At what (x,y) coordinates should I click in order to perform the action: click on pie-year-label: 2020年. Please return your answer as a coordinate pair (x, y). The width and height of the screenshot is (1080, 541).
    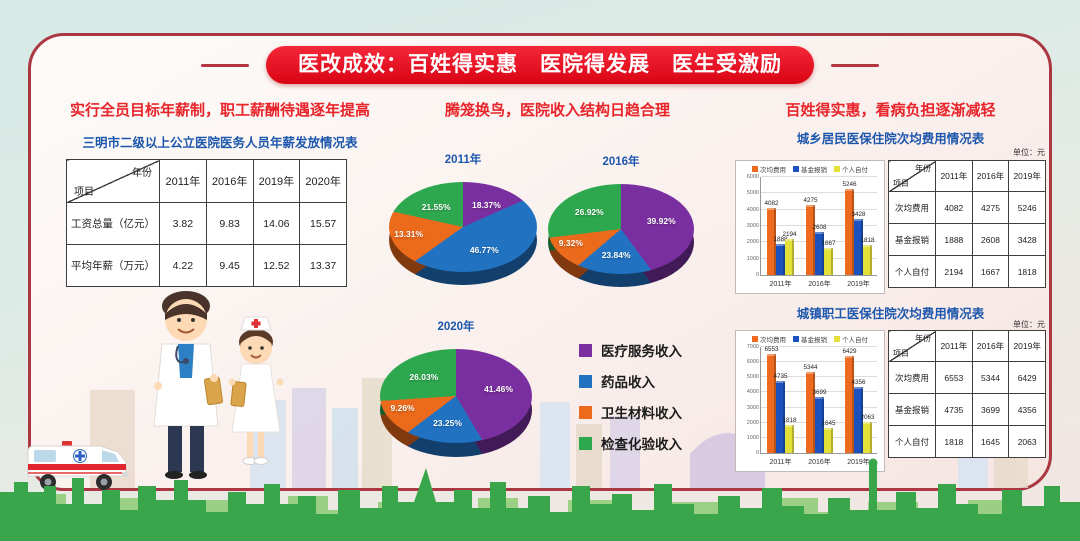
    Looking at the image, I should click on (456, 327).